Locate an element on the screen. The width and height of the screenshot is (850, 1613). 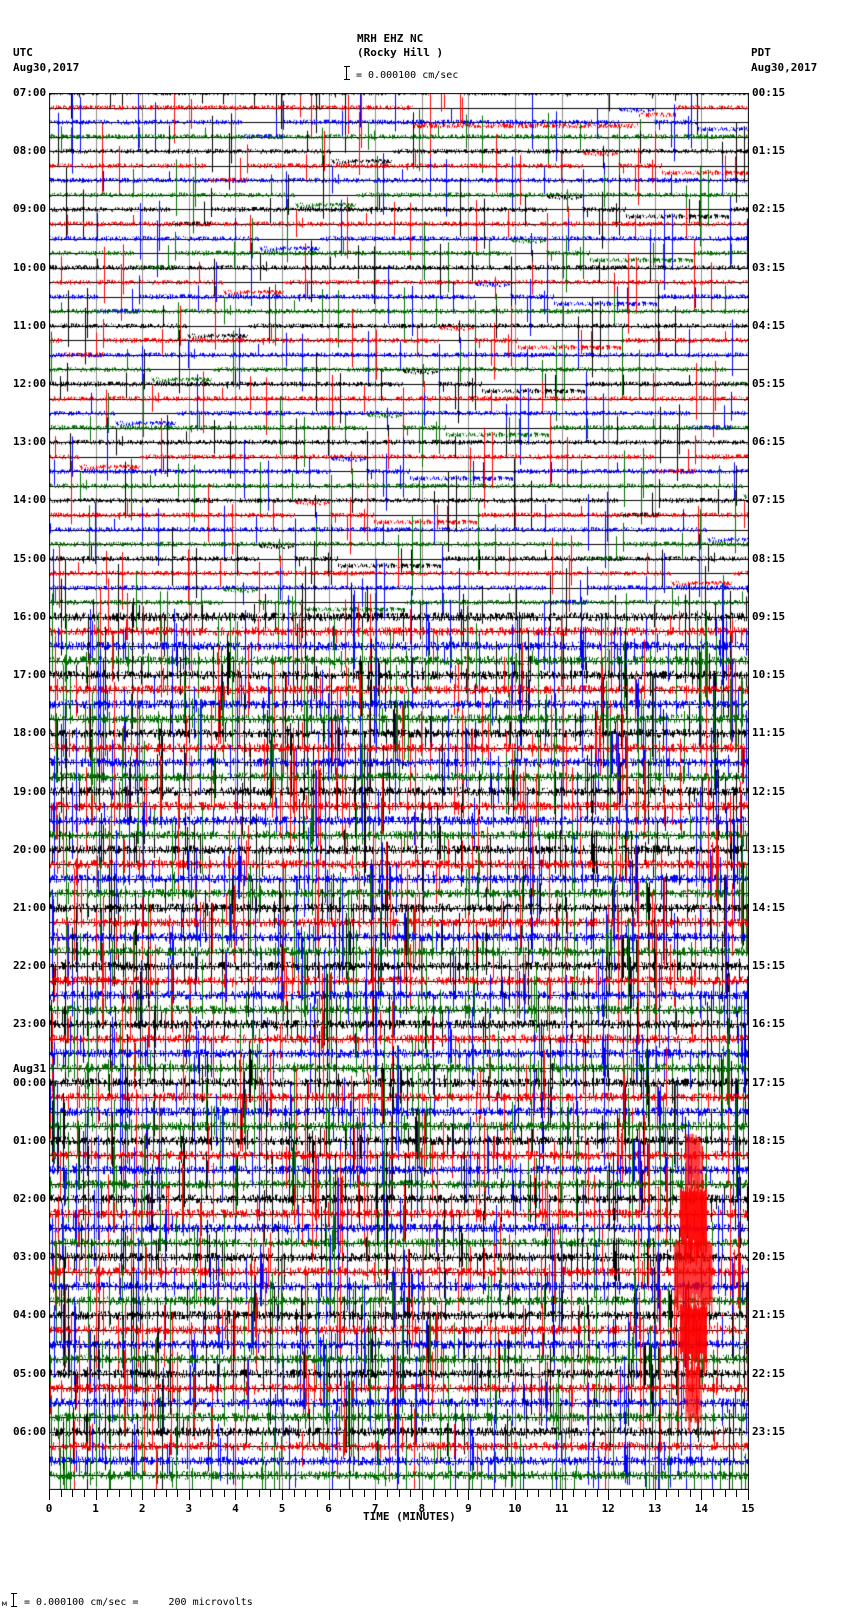
utc-hour-label: 03:00 is located at coordinates (30, 1257).